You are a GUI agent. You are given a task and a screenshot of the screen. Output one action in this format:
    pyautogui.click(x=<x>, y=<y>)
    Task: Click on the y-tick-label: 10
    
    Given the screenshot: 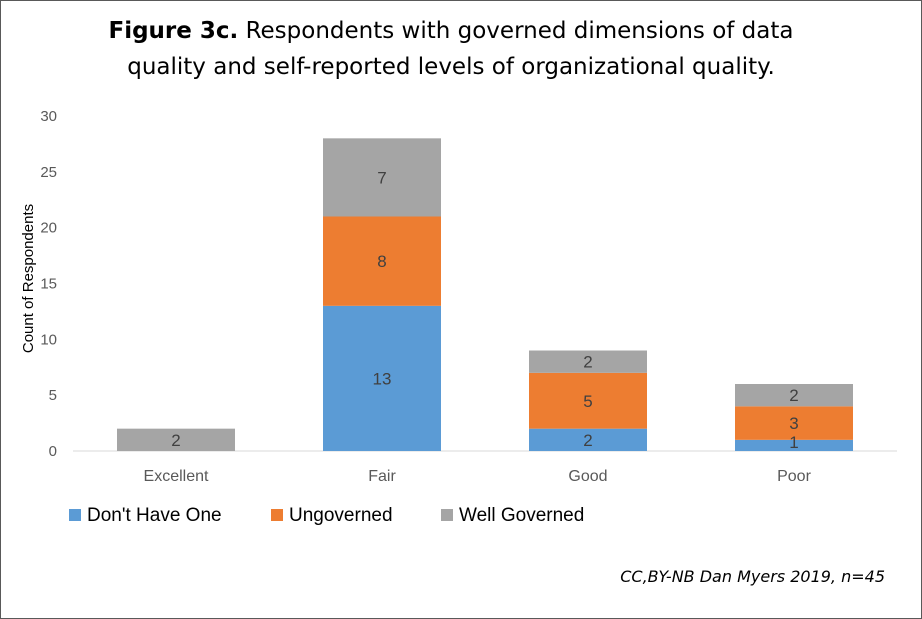 What is the action you would take?
    pyautogui.click(x=48, y=339)
    